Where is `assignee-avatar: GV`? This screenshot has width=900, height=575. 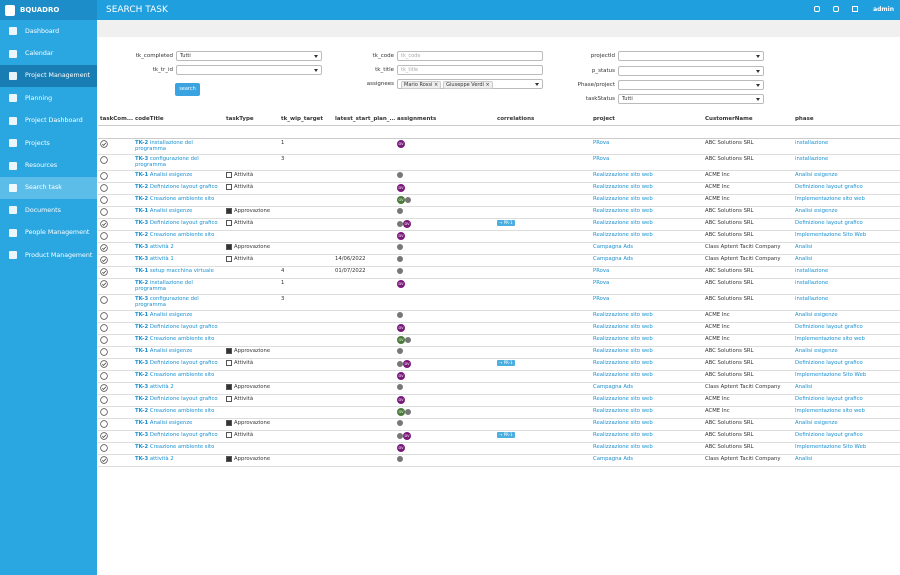
assignee-avatar: GV is located at coordinates (401, 411).